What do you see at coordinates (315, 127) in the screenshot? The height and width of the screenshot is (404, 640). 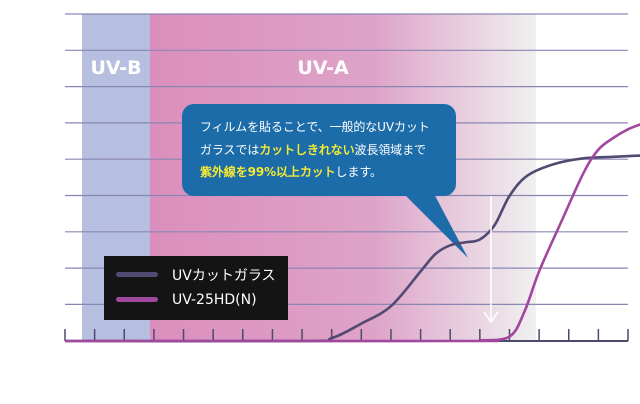 I see `callout-line-1: フィルムを貼ることで、一般的なUVカット` at bounding box center [315, 127].